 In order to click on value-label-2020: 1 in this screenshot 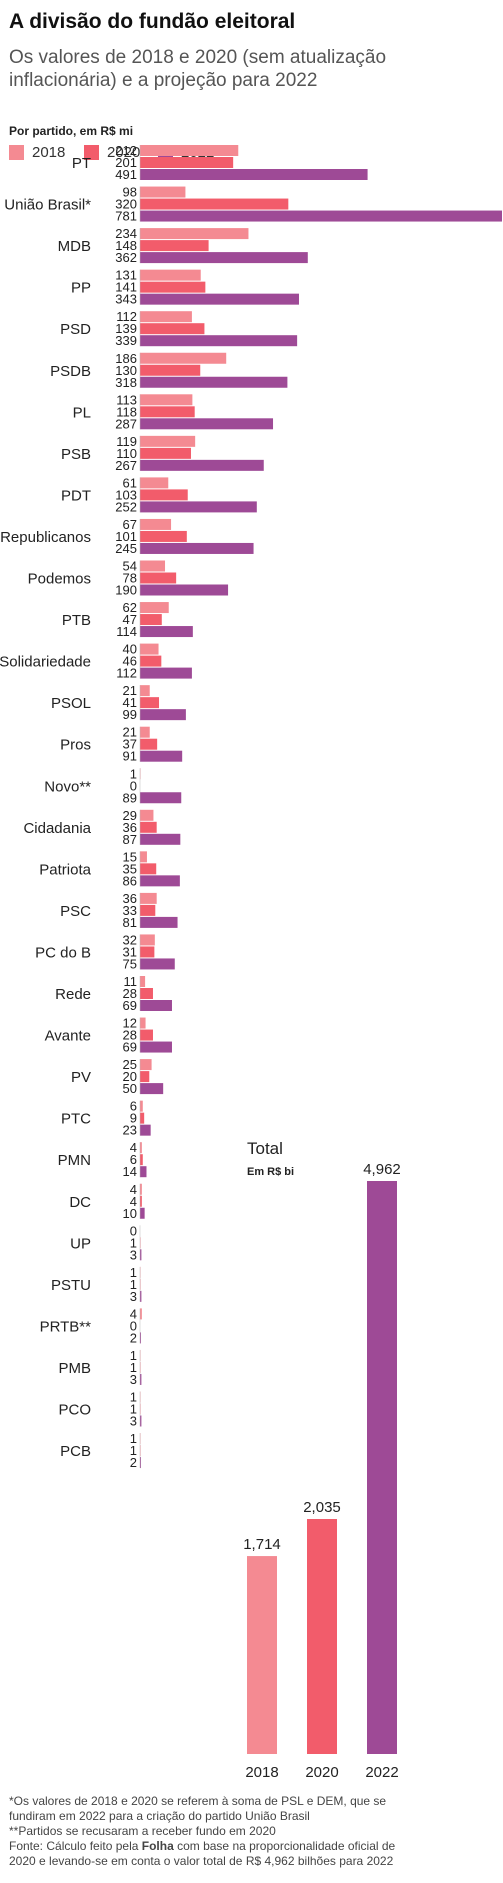, I will do `click(133, 1450)`.